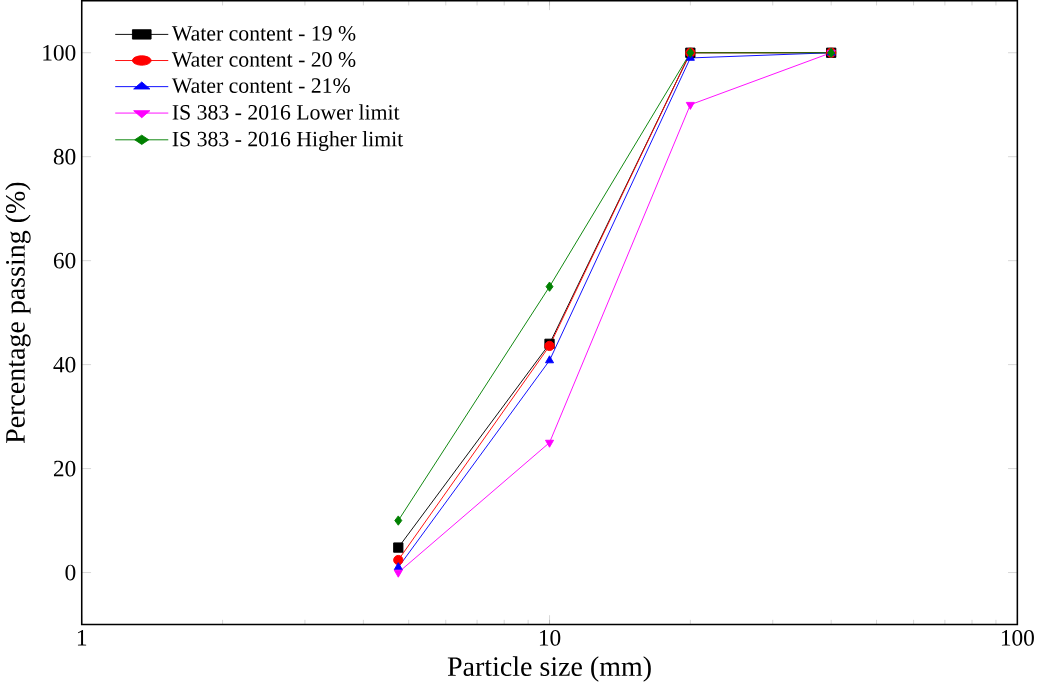 This screenshot has width=1040, height=687. I want to click on legend-label: IS 383 - 2016 Lower limit, so click(286, 112).